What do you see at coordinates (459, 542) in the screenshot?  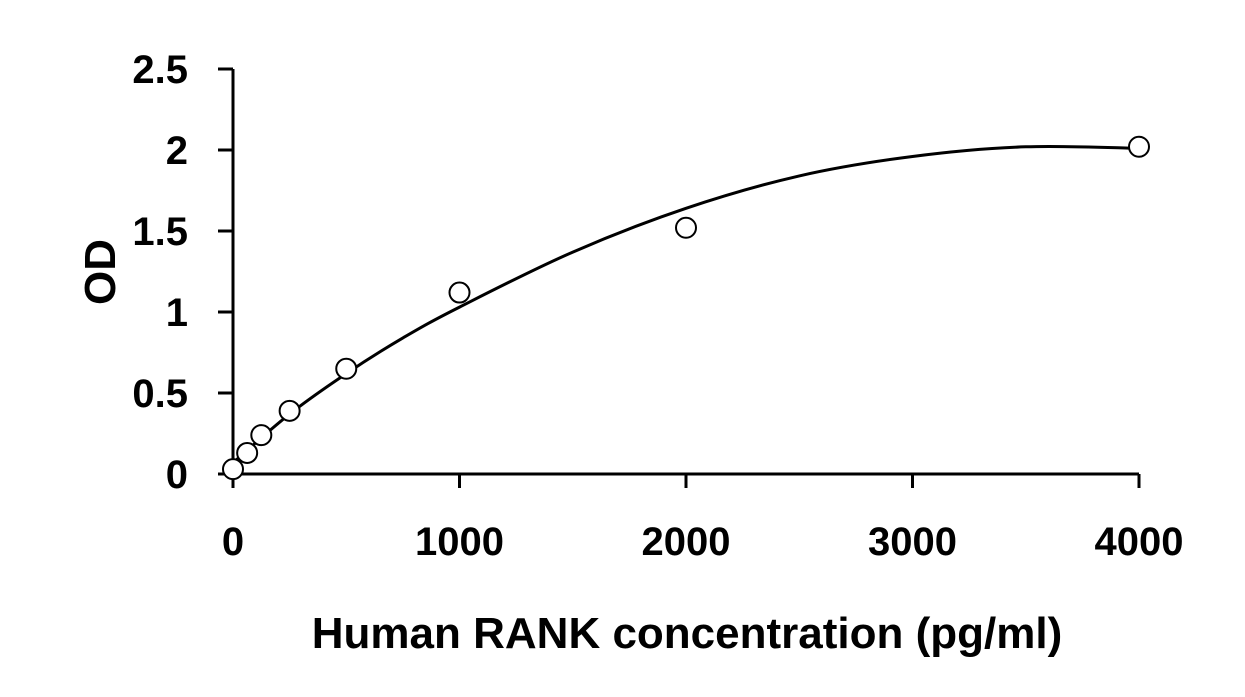 I see `x-tick-label: 1000` at bounding box center [459, 542].